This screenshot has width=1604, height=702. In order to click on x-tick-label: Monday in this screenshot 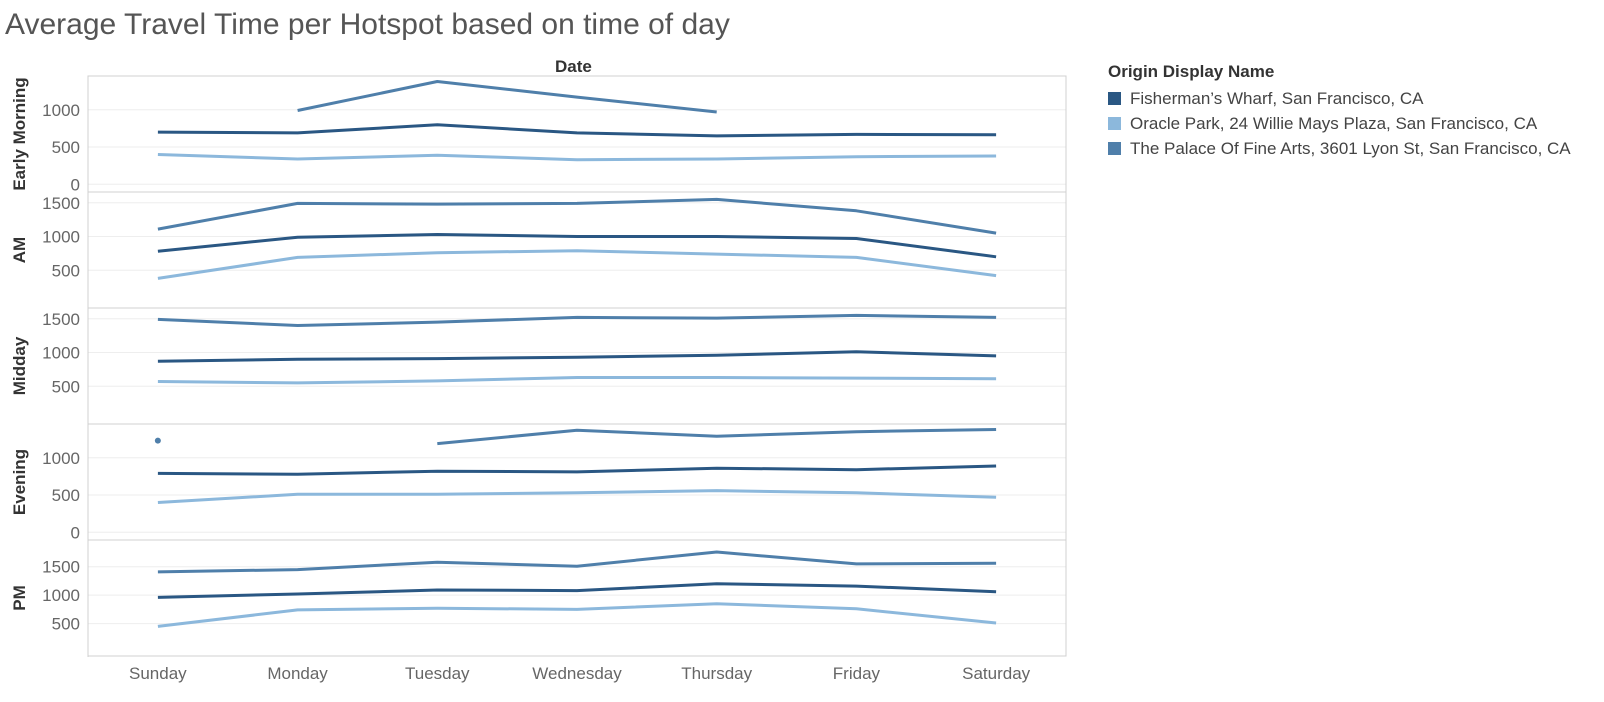, I will do `click(297, 673)`.